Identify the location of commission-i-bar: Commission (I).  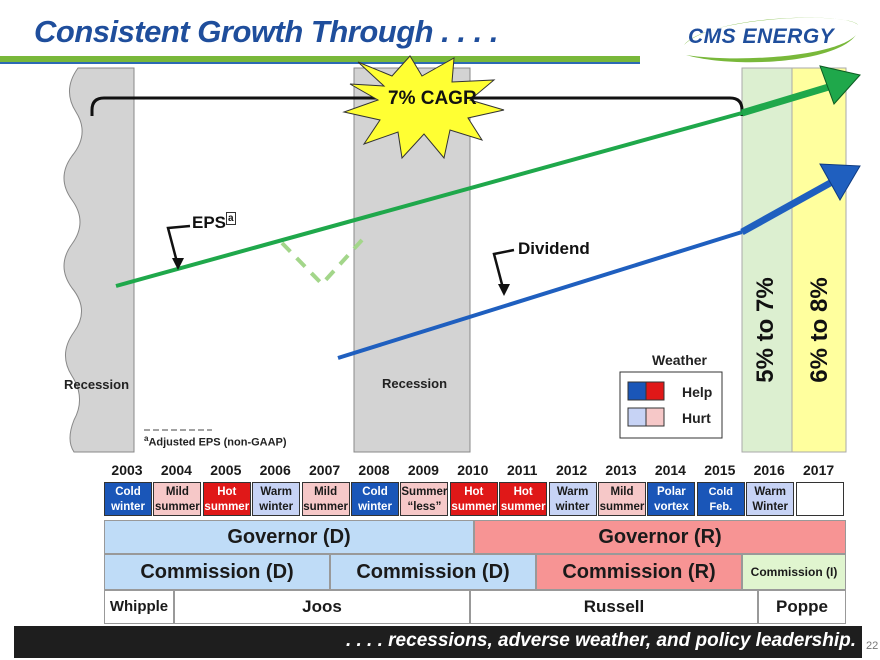
(794, 572).